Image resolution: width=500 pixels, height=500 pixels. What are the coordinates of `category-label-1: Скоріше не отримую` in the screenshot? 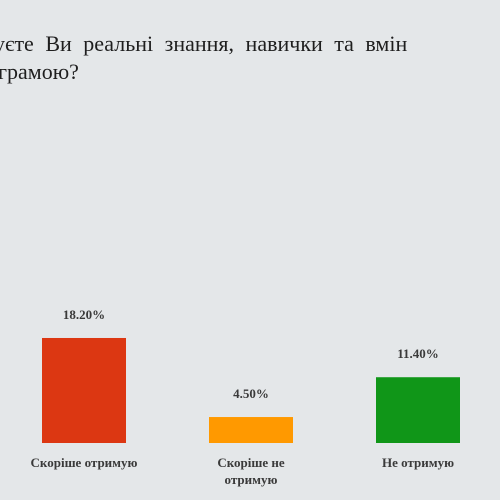 It's located at (251, 471).